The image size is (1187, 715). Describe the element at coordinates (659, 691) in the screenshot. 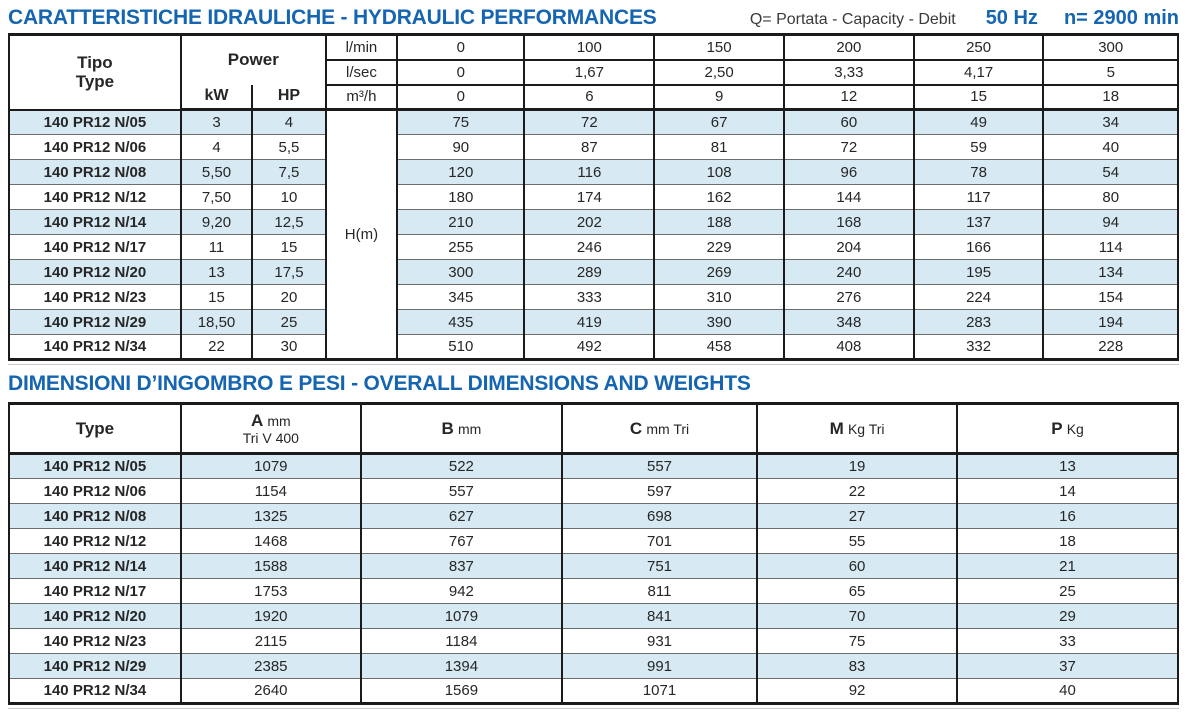

I see `dimension-value-cell: 1071` at that location.